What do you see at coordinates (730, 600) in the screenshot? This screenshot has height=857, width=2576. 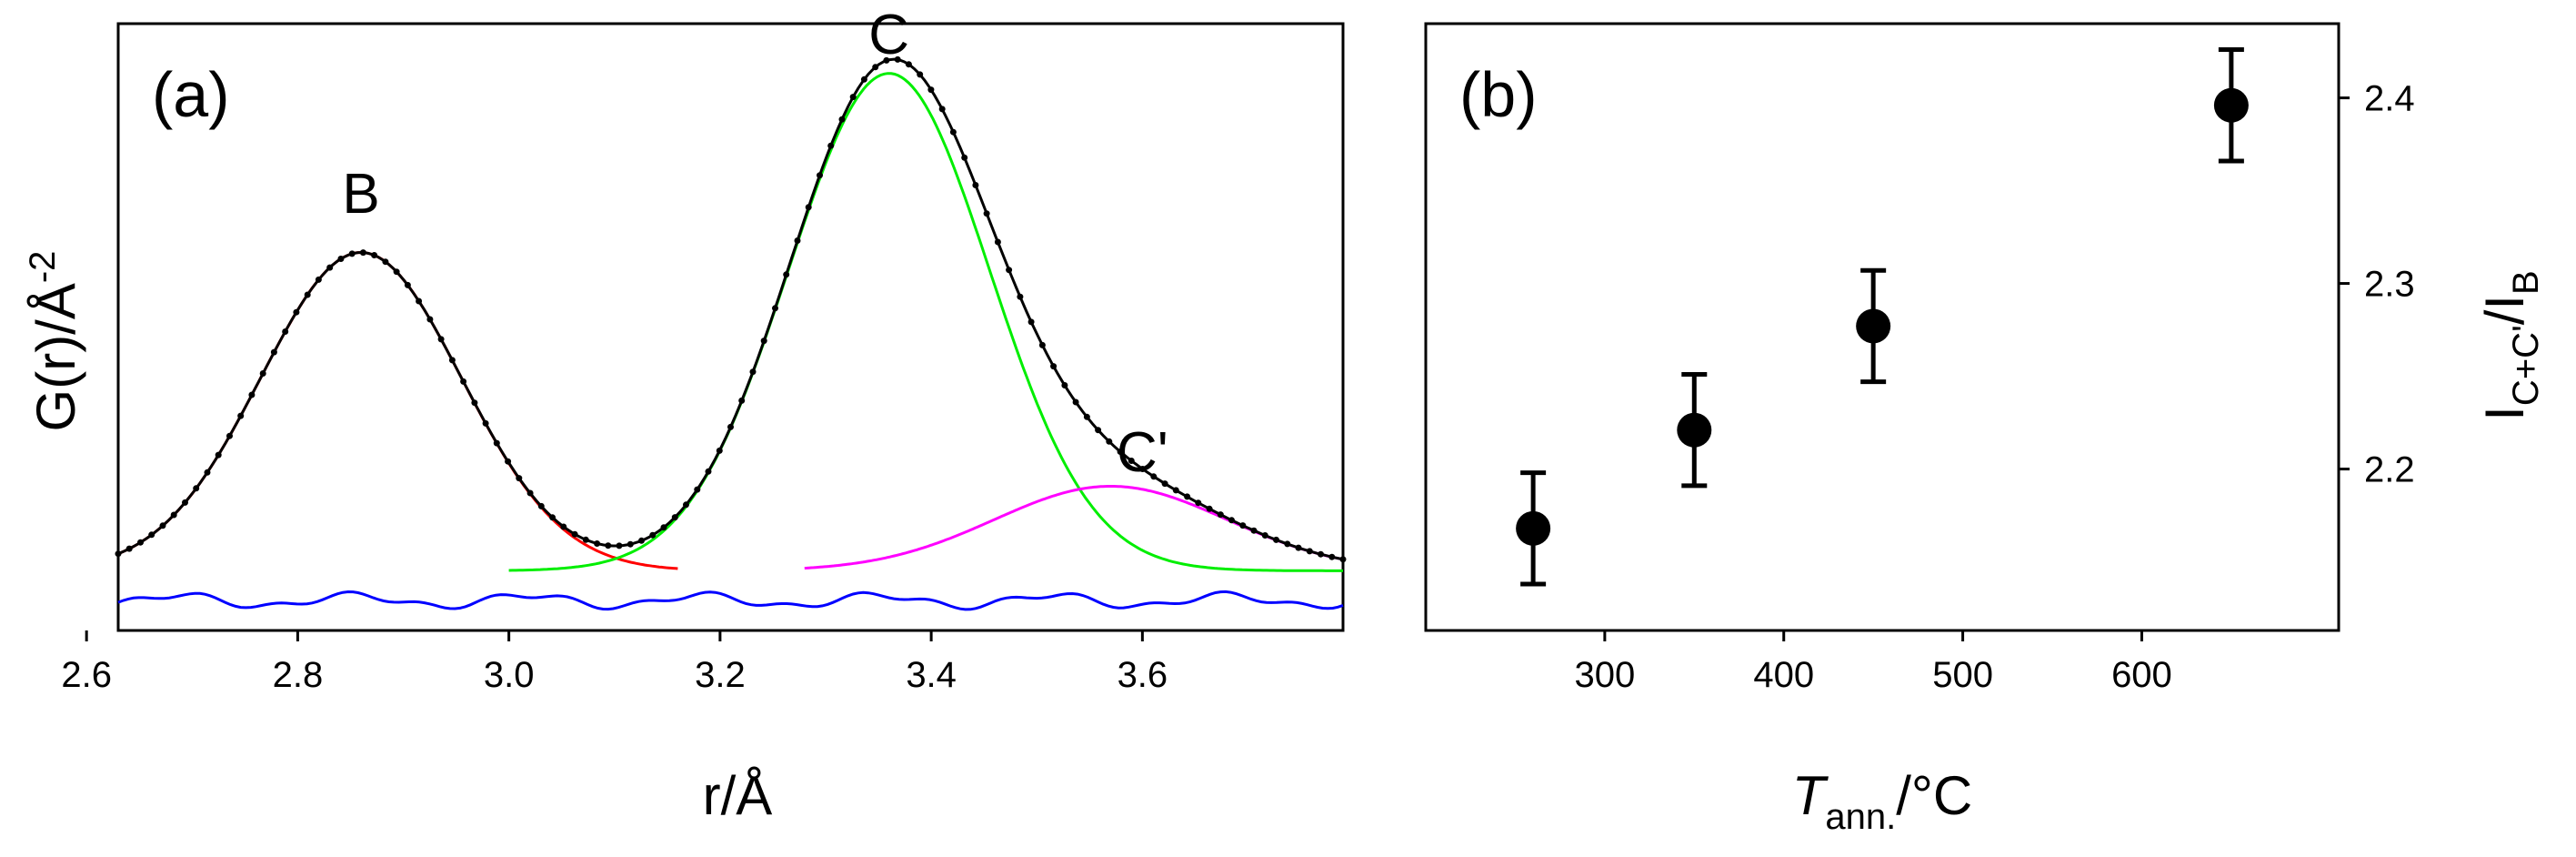 I see `curve-residual` at bounding box center [730, 600].